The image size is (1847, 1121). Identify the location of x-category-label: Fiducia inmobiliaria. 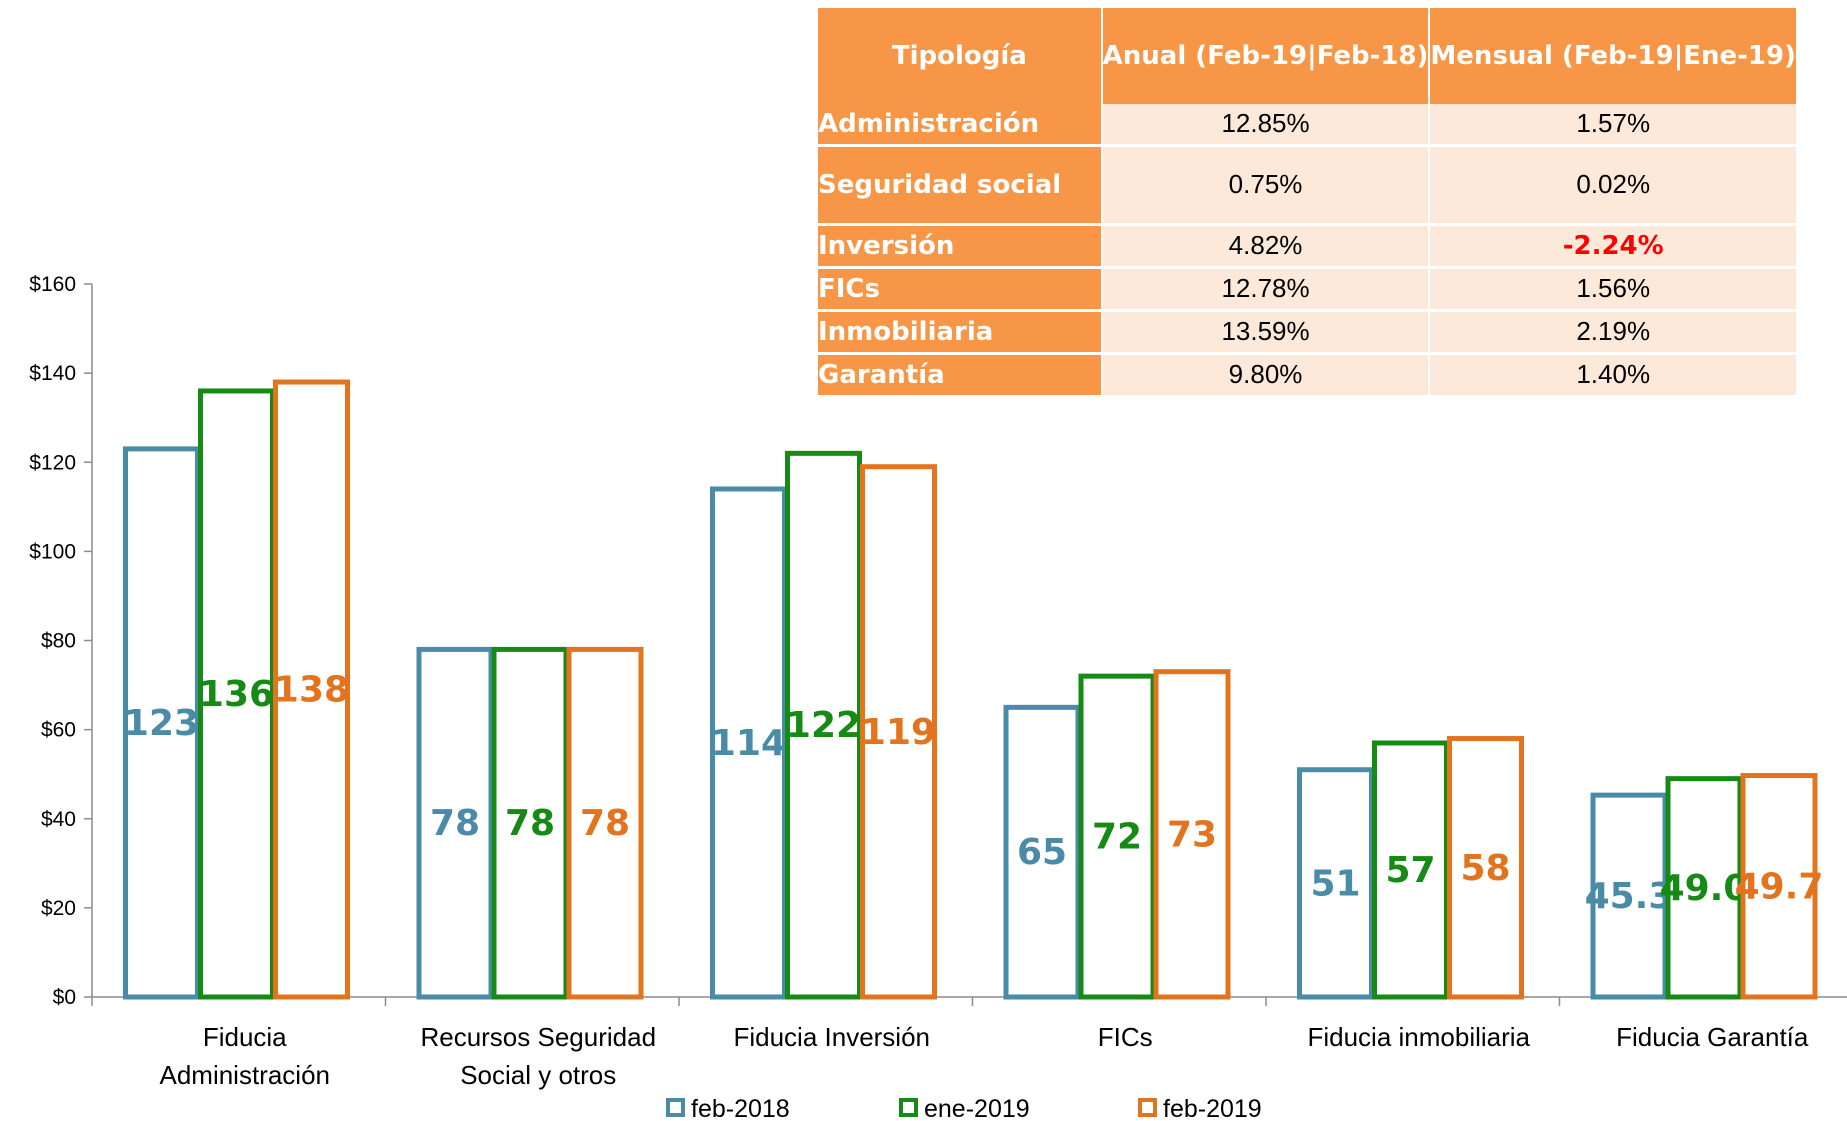
(1418, 1037).